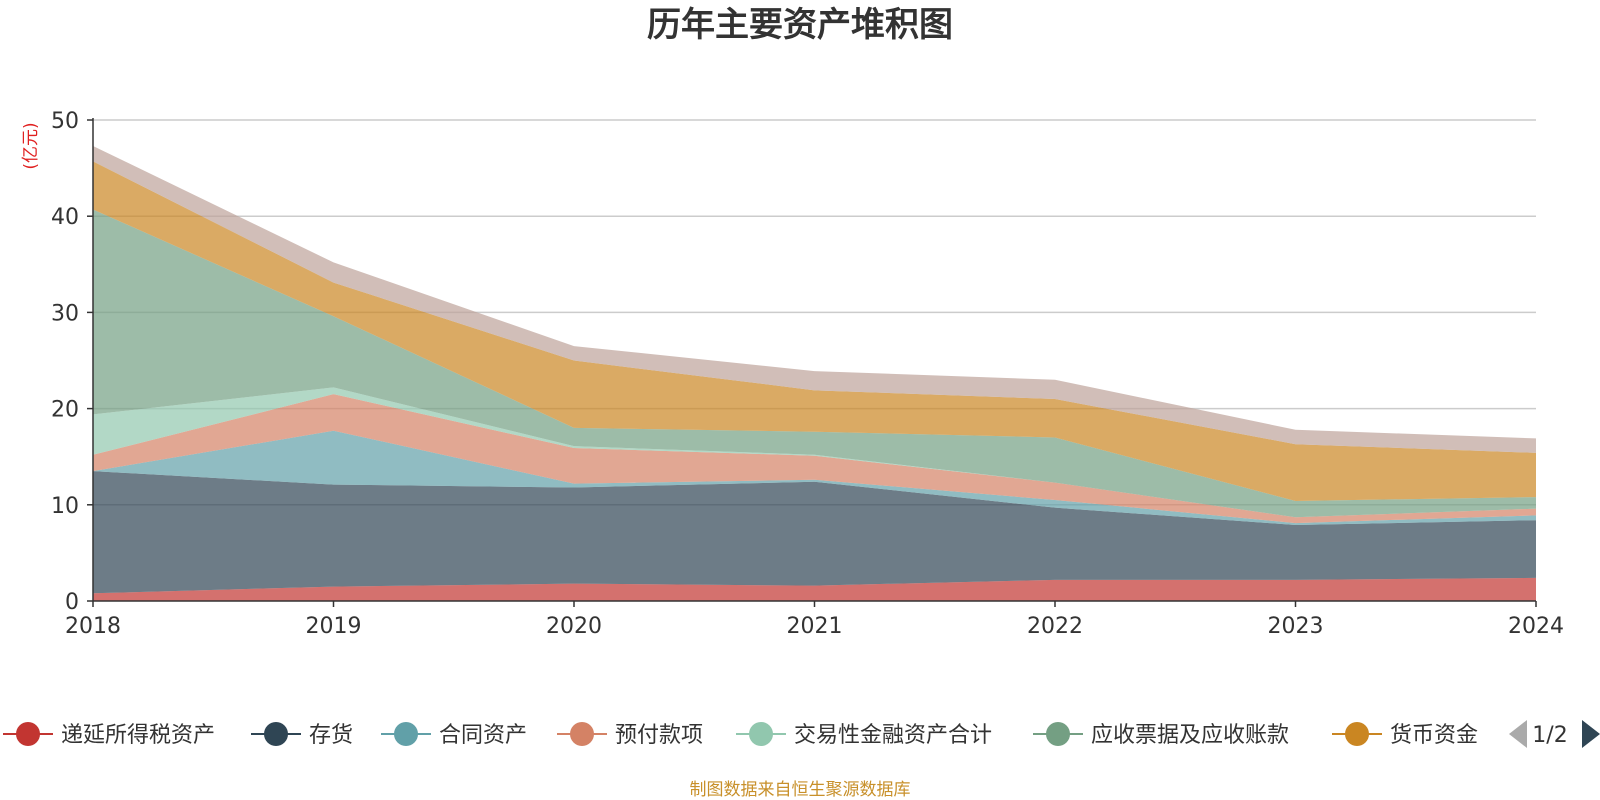 This screenshot has height=800, width=1600. Describe the element at coordinates (65, 410) in the screenshot. I see `y-tick-label: 20` at that location.